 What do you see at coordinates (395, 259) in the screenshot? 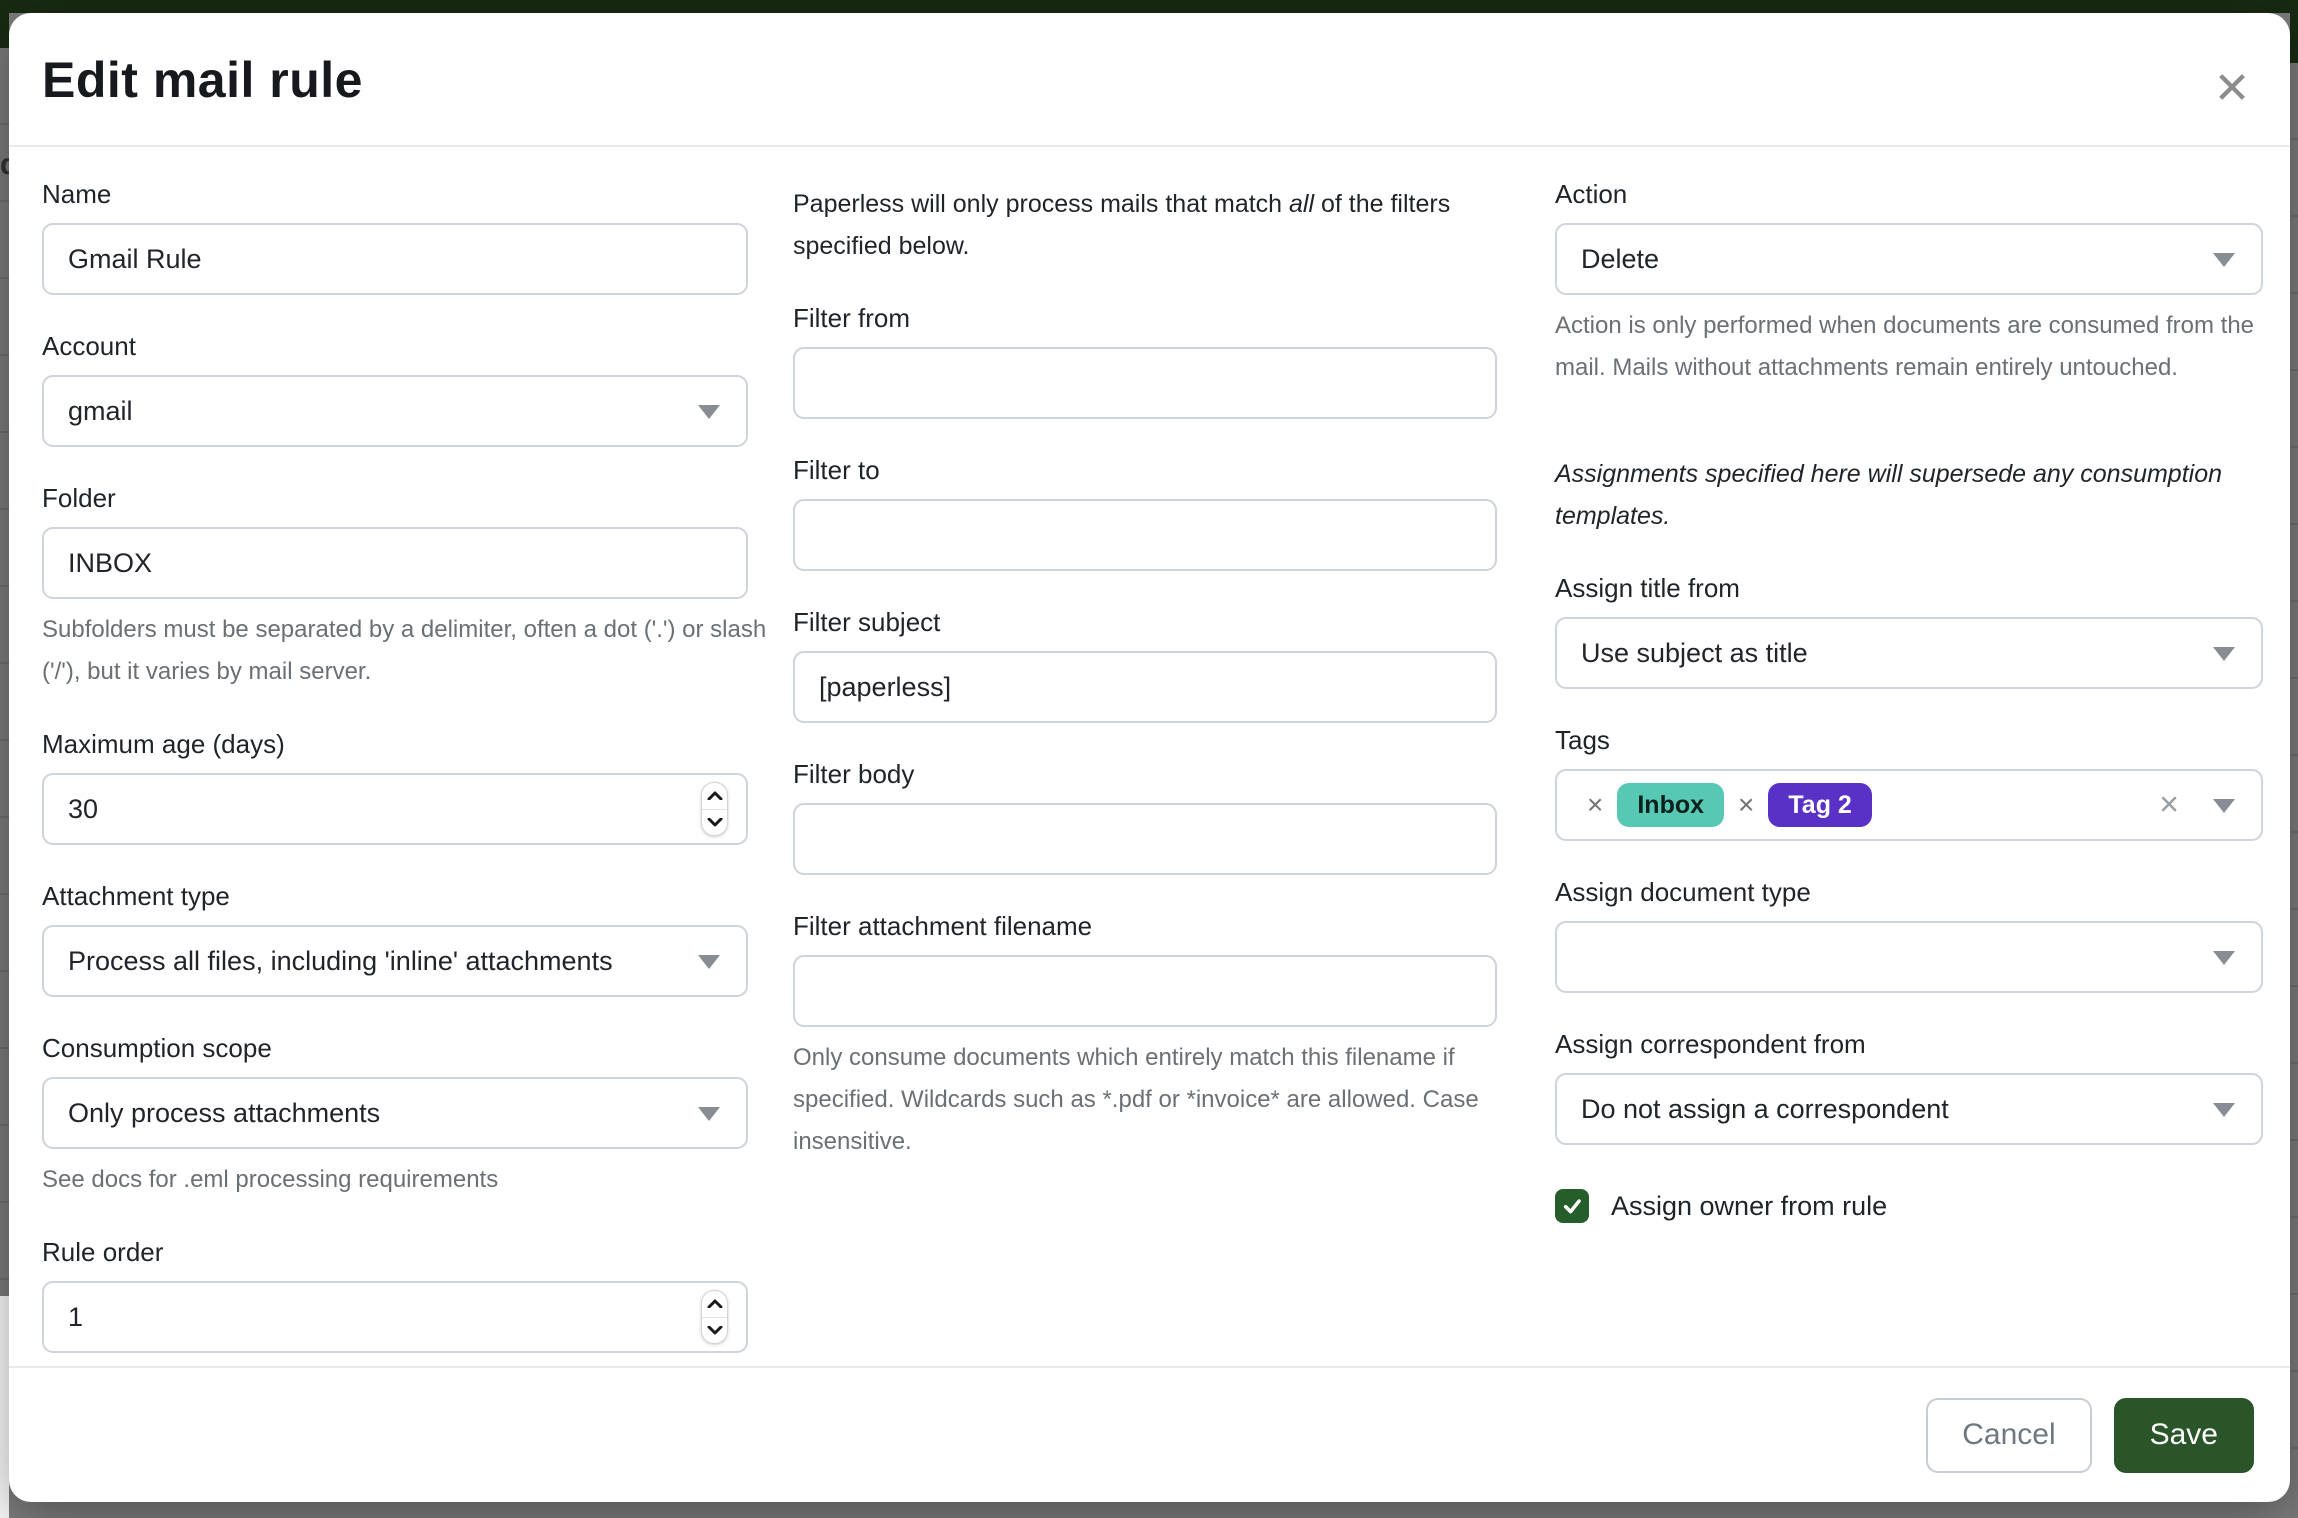
I see `name-input` at bounding box center [395, 259].